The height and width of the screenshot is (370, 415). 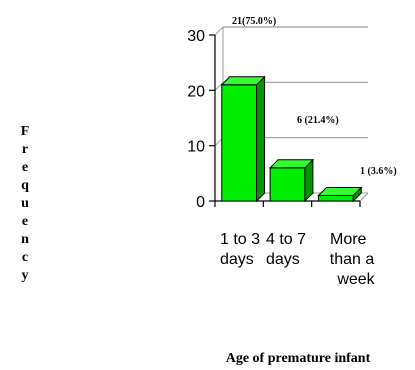 I want to click on y-tick-label: 30, so click(x=196, y=36).